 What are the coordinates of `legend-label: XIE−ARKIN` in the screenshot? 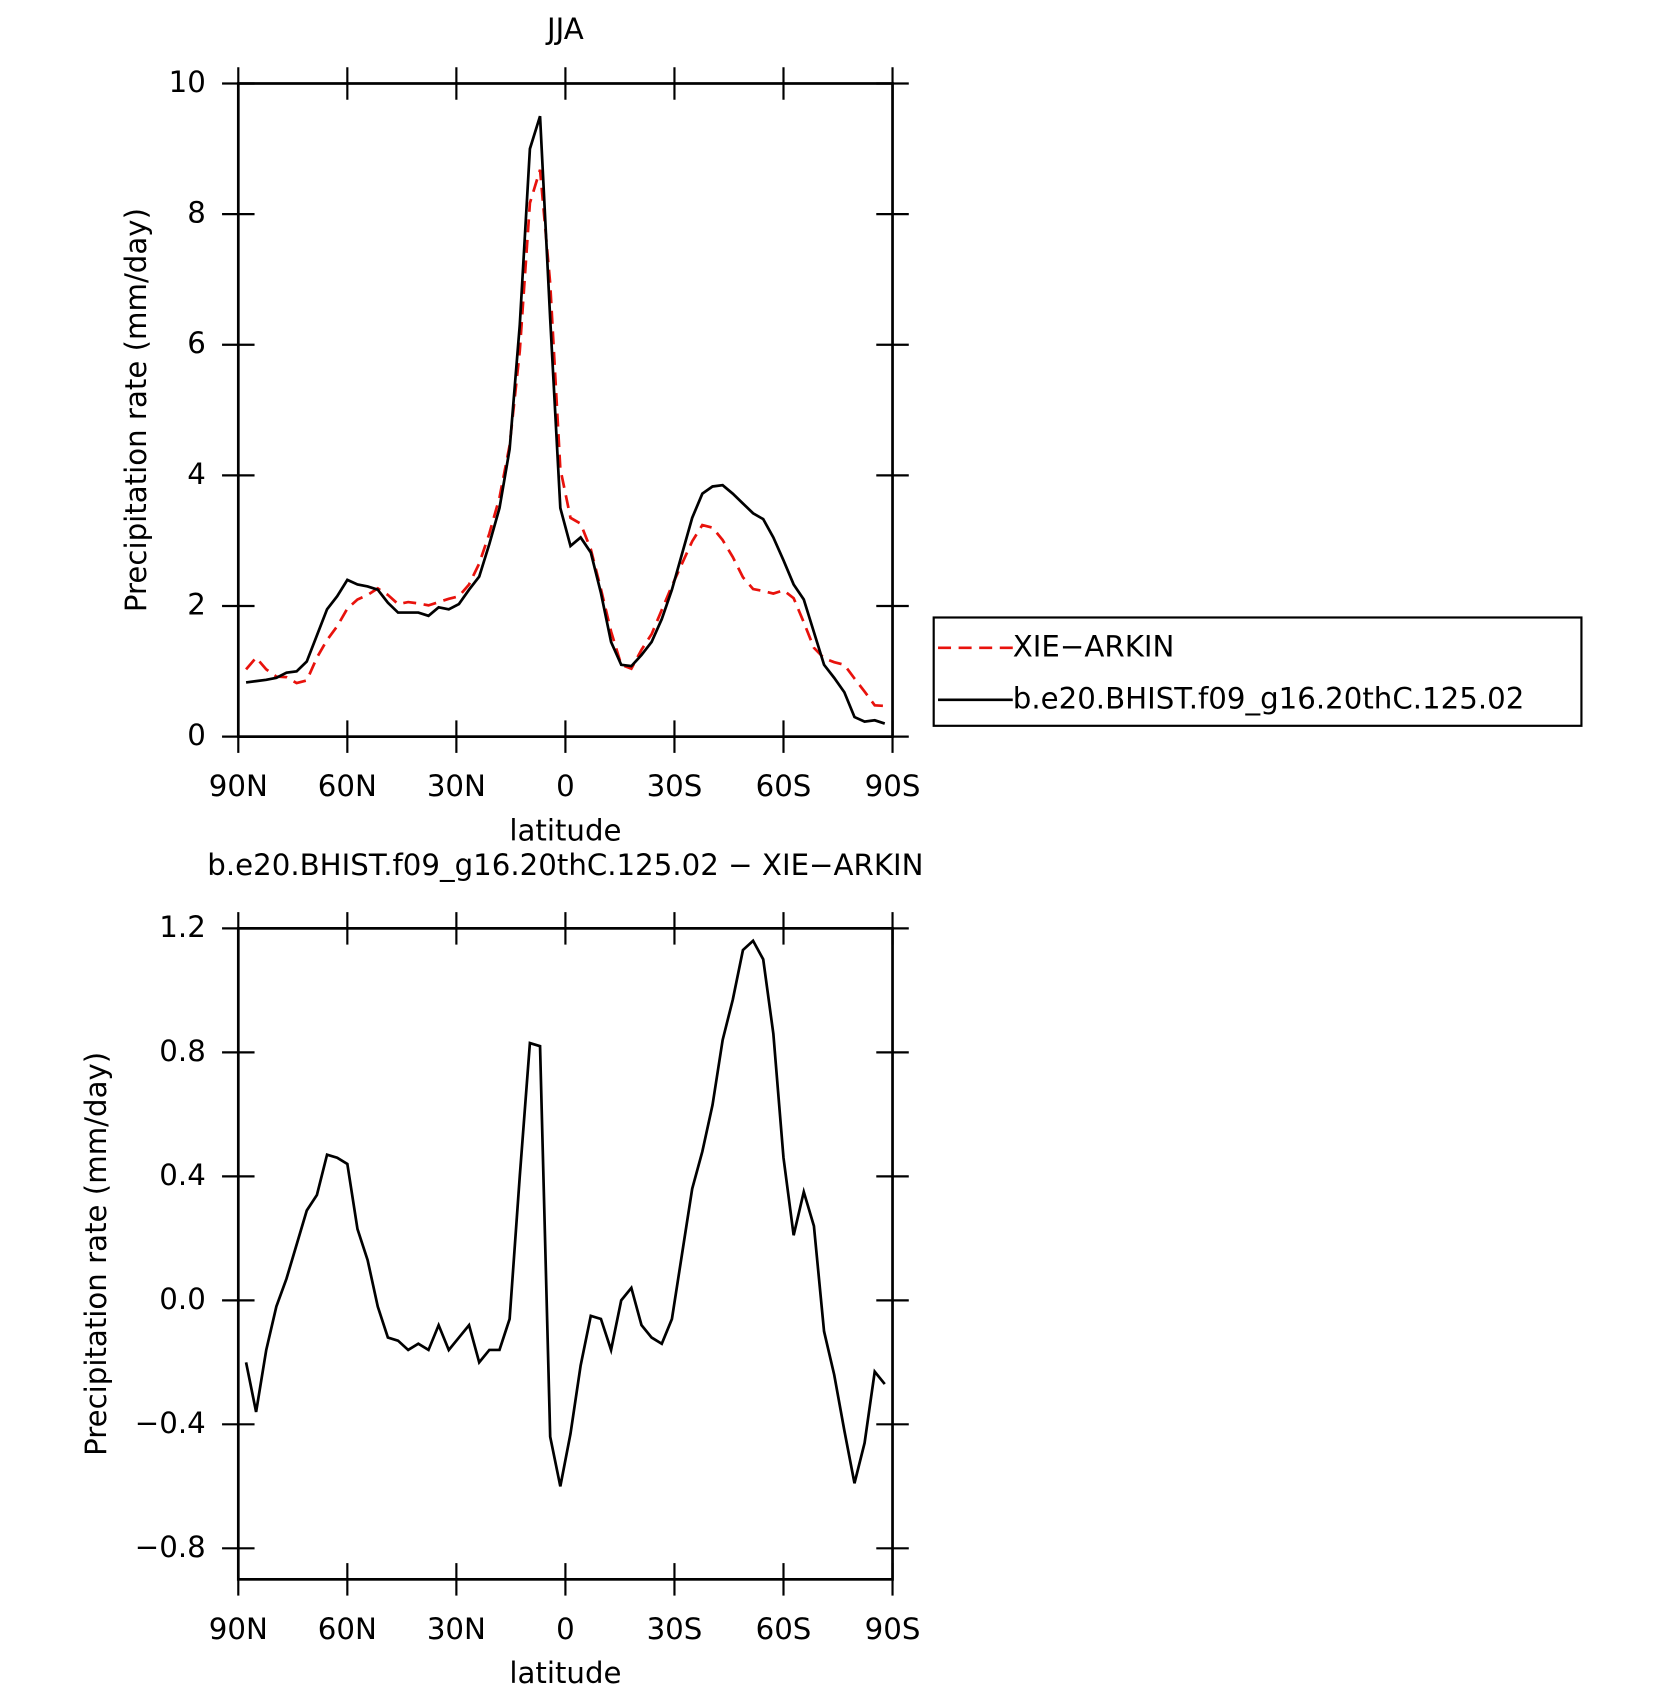 It's located at (1094, 646).